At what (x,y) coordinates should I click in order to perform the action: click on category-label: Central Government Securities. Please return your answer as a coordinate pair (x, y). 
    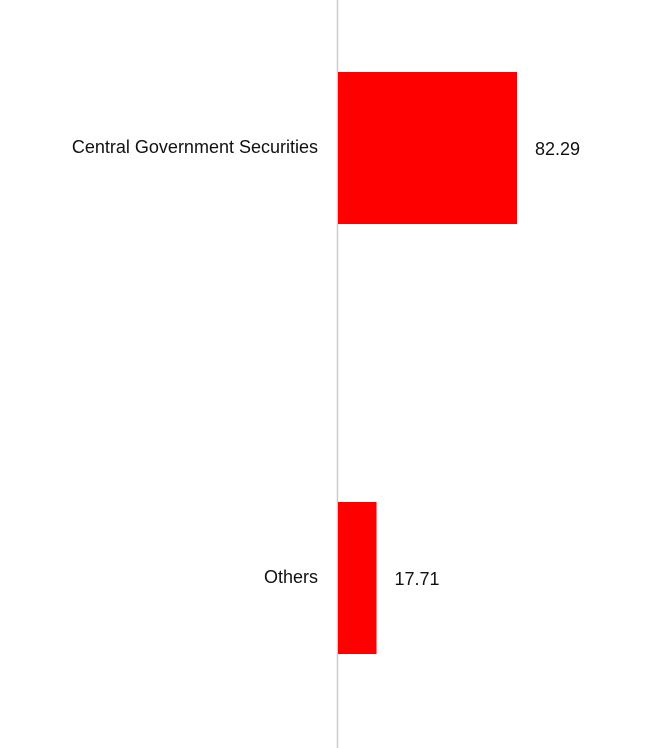
    Looking at the image, I should click on (195, 147).